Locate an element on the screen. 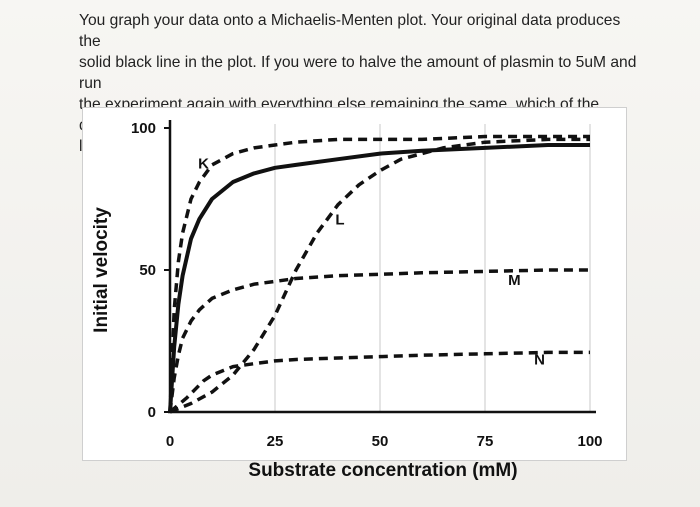 Image resolution: width=700 pixels, height=507 pixels. y-axis-title: Initial velocity is located at coordinates (101, 270).